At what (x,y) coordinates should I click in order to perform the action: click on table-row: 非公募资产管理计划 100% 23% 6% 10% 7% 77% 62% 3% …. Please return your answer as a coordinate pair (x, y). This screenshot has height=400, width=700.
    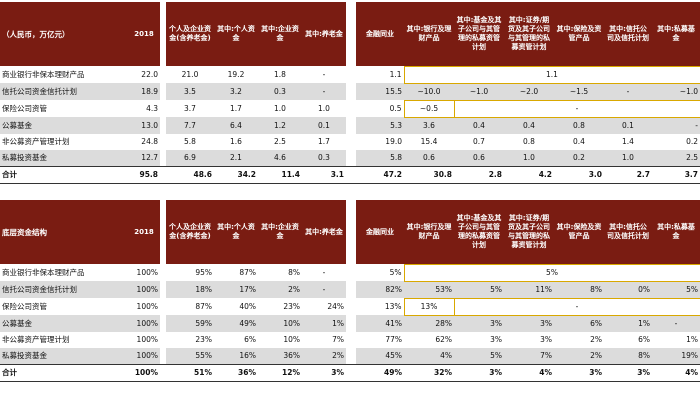
    Looking at the image, I should click on (350, 339).